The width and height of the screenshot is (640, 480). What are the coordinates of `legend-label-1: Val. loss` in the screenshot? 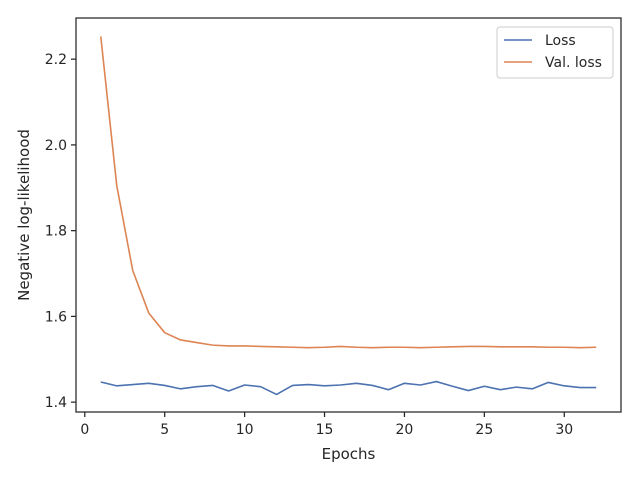 It's located at (573, 63).